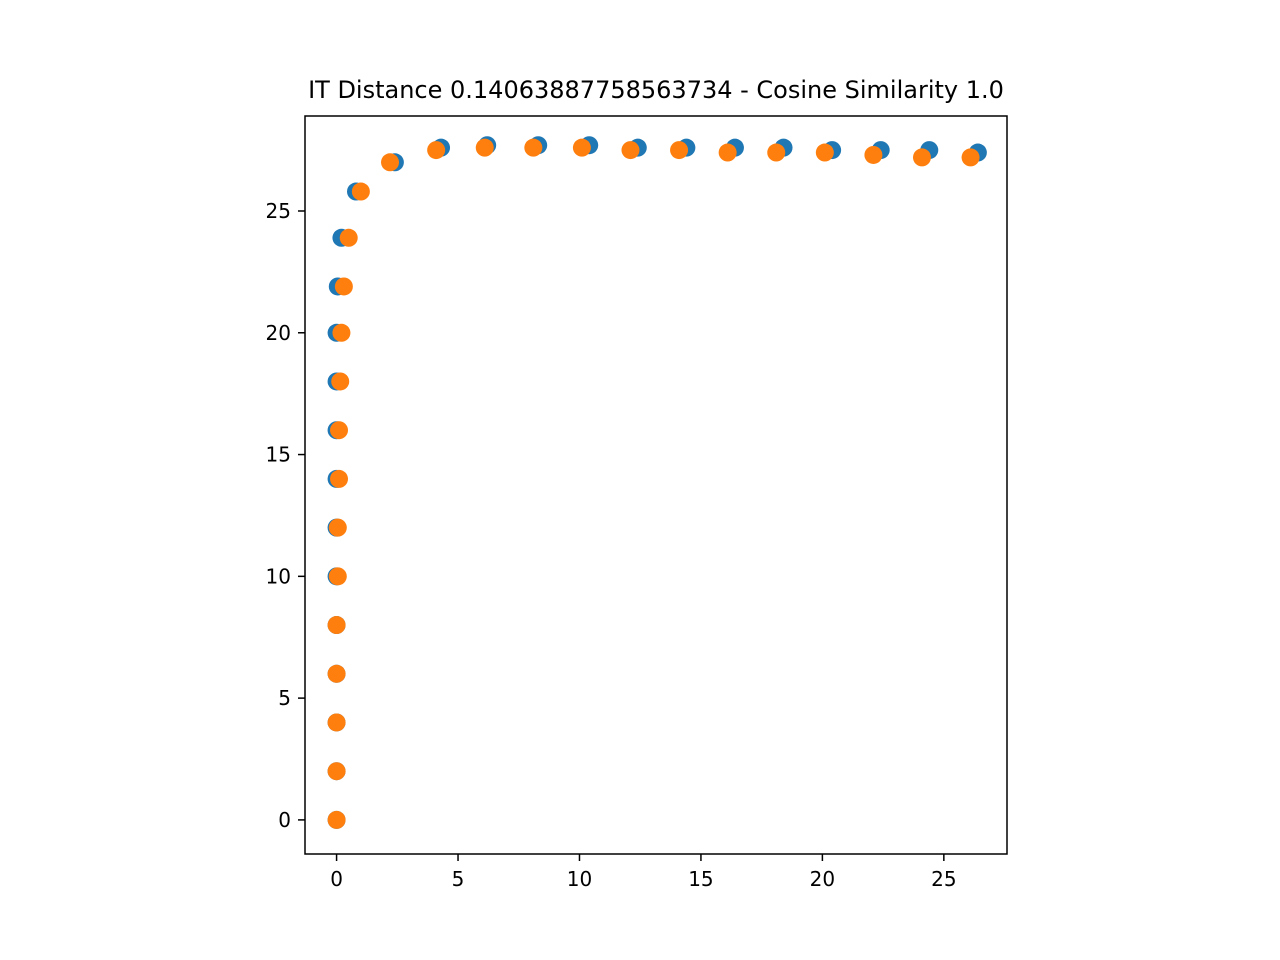 The width and height of the screenshot is (1280, 960). Describe the element at coordinates (278, 455) in the screenshot. I see `y-tick-label: 15` at that location.